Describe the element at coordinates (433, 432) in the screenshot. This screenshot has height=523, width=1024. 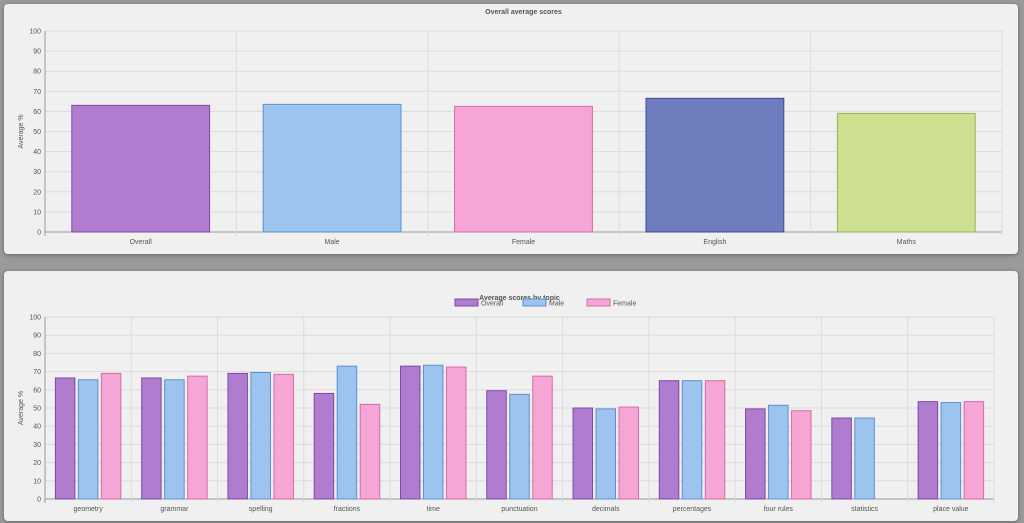
I see `bar-time-male` at that location.